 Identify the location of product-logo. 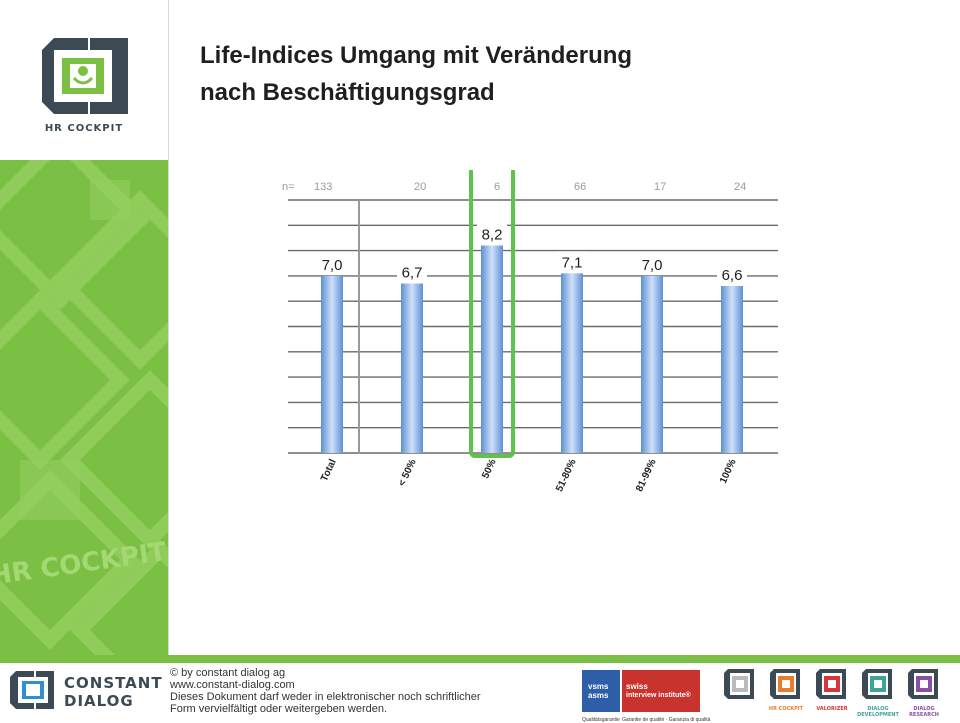
(740, 692).